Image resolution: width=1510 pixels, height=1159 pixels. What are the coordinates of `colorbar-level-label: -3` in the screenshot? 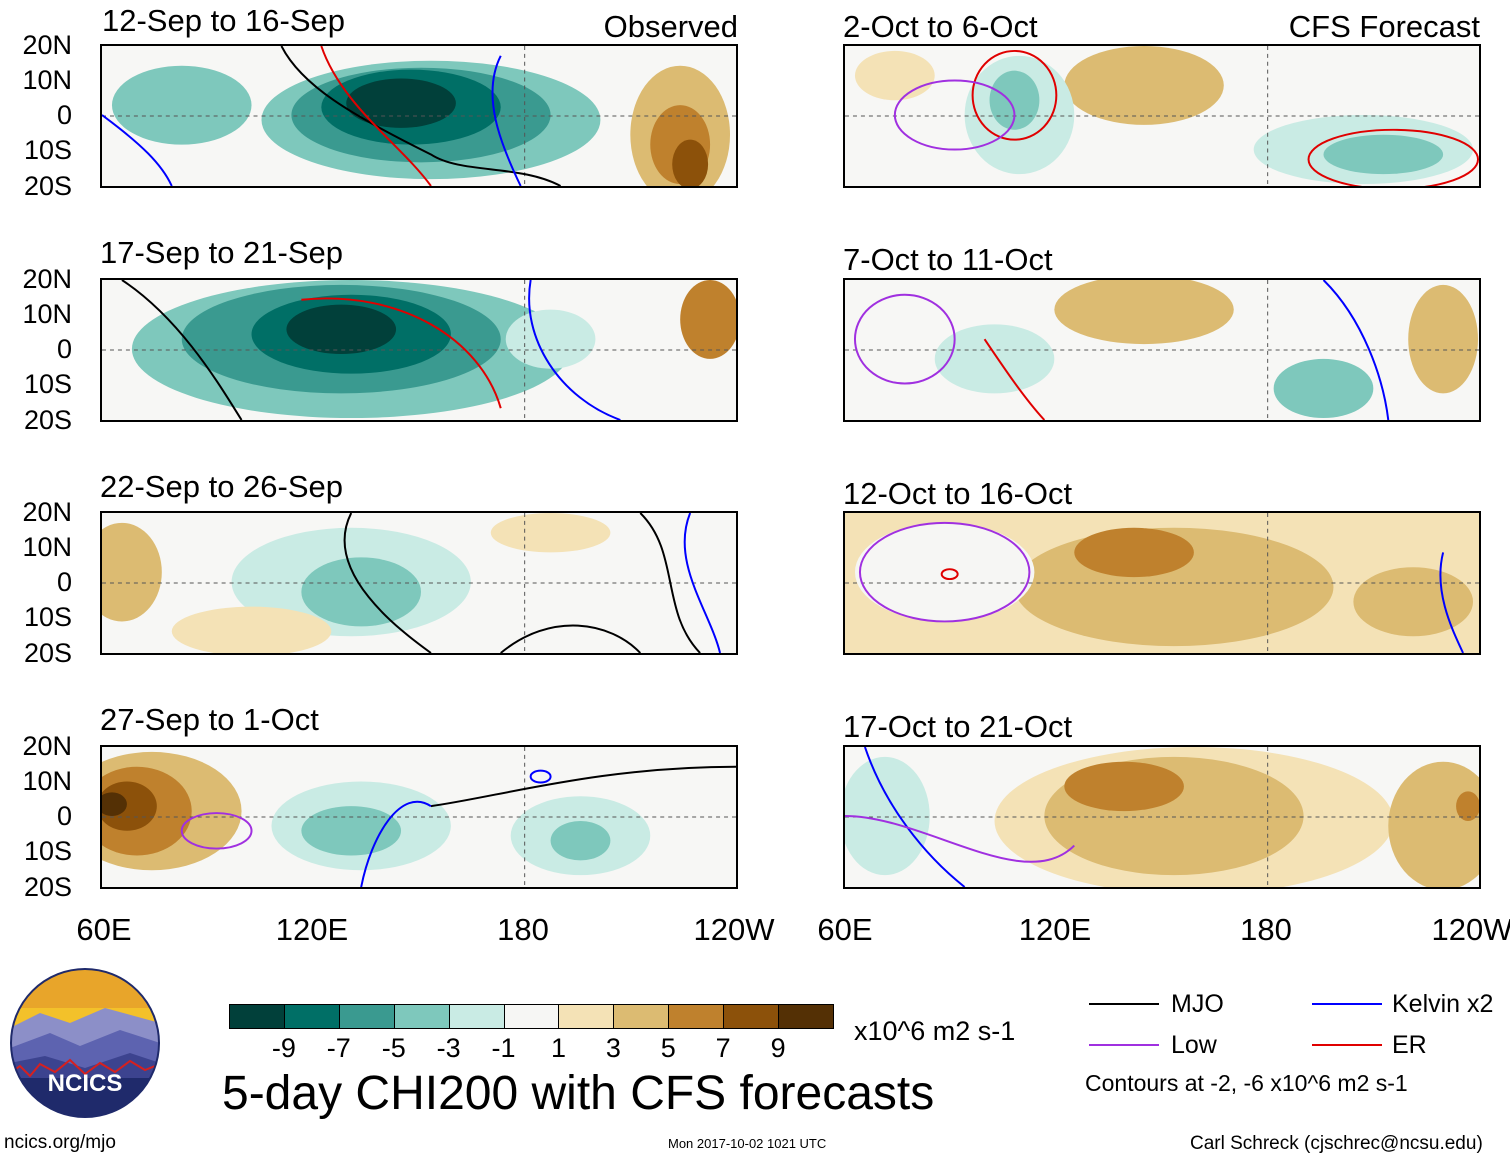 It's located at (448, 1048).